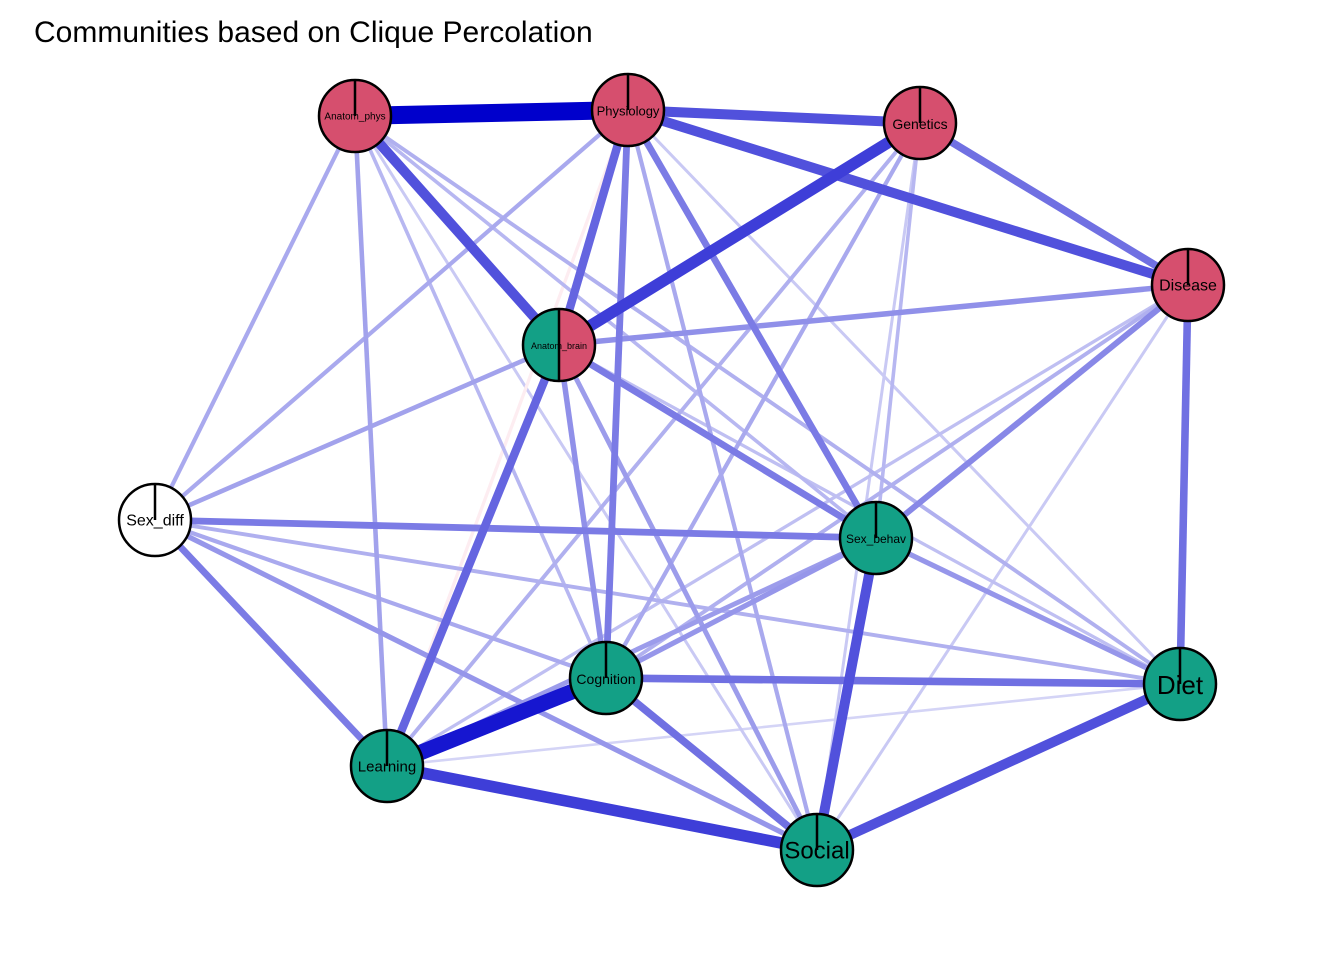 This screenshot has height=960, width=1344. I want to click on node-label: Sex_diff, so click(155, 521).